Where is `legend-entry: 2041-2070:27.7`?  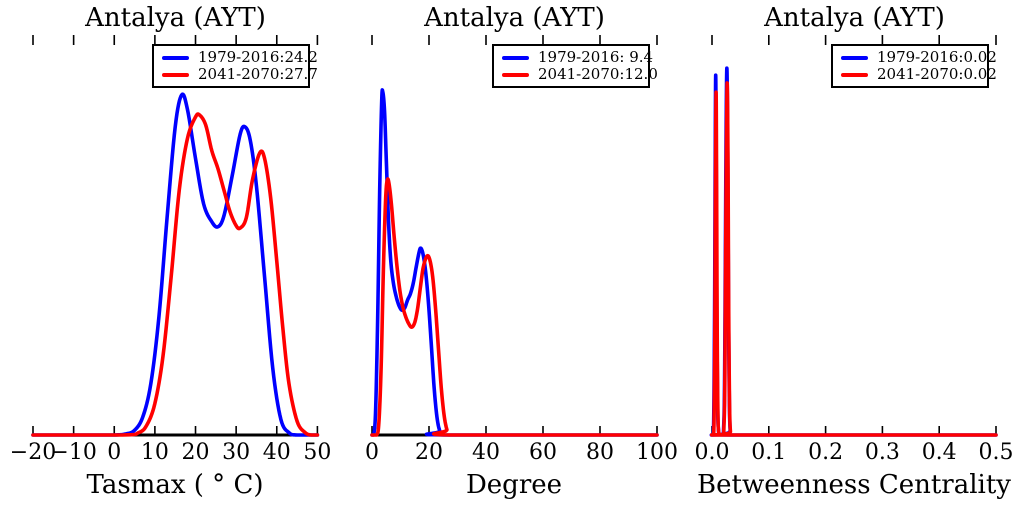
legend-entry: 2041-2070:27.7 is located at coordinates (240, 74).